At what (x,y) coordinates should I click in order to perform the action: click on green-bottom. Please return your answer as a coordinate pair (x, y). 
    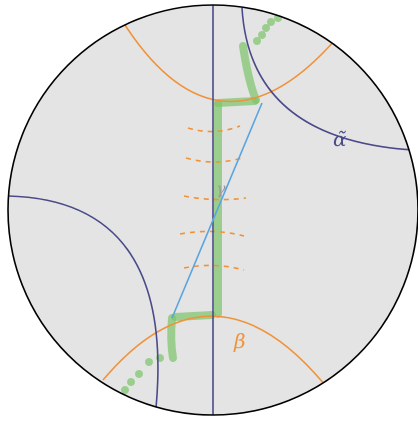
    Looking at the image, I should click on (193, 316).